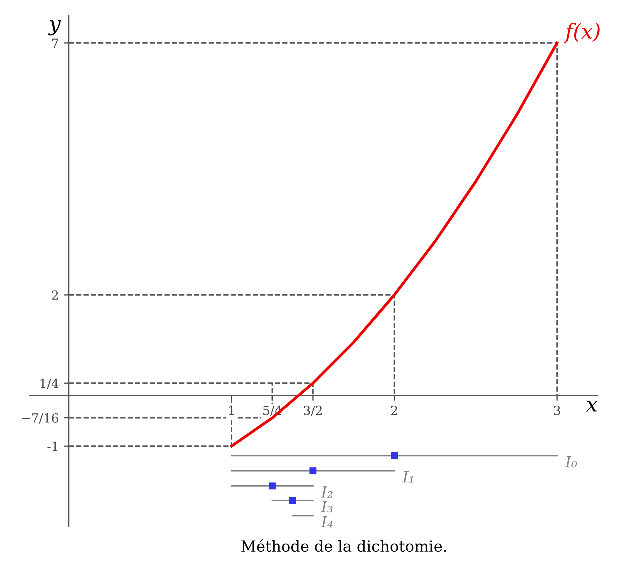 The image size is (626, 566). What do you see at coordinates (55, 43) in the screenshot?
I see `y-tick-label: 7` at bounding box center [55, 43].